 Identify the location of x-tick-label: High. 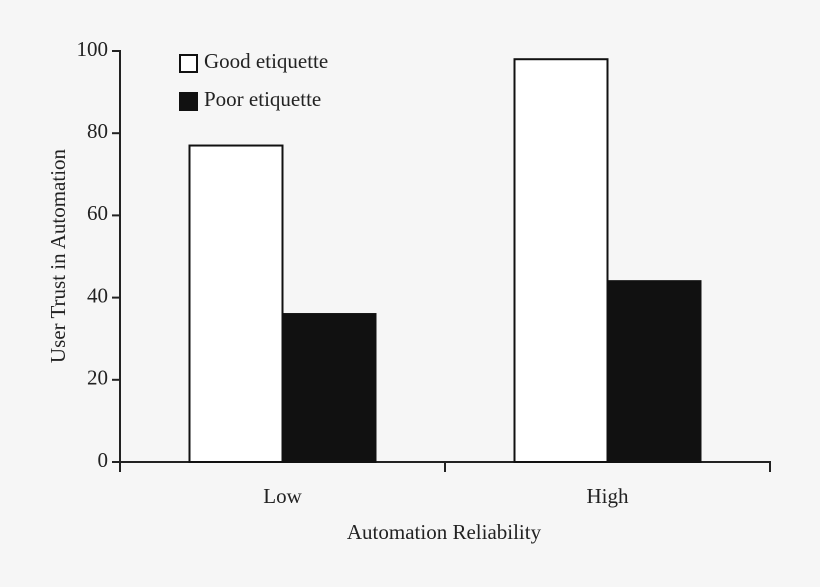
(608, 496).